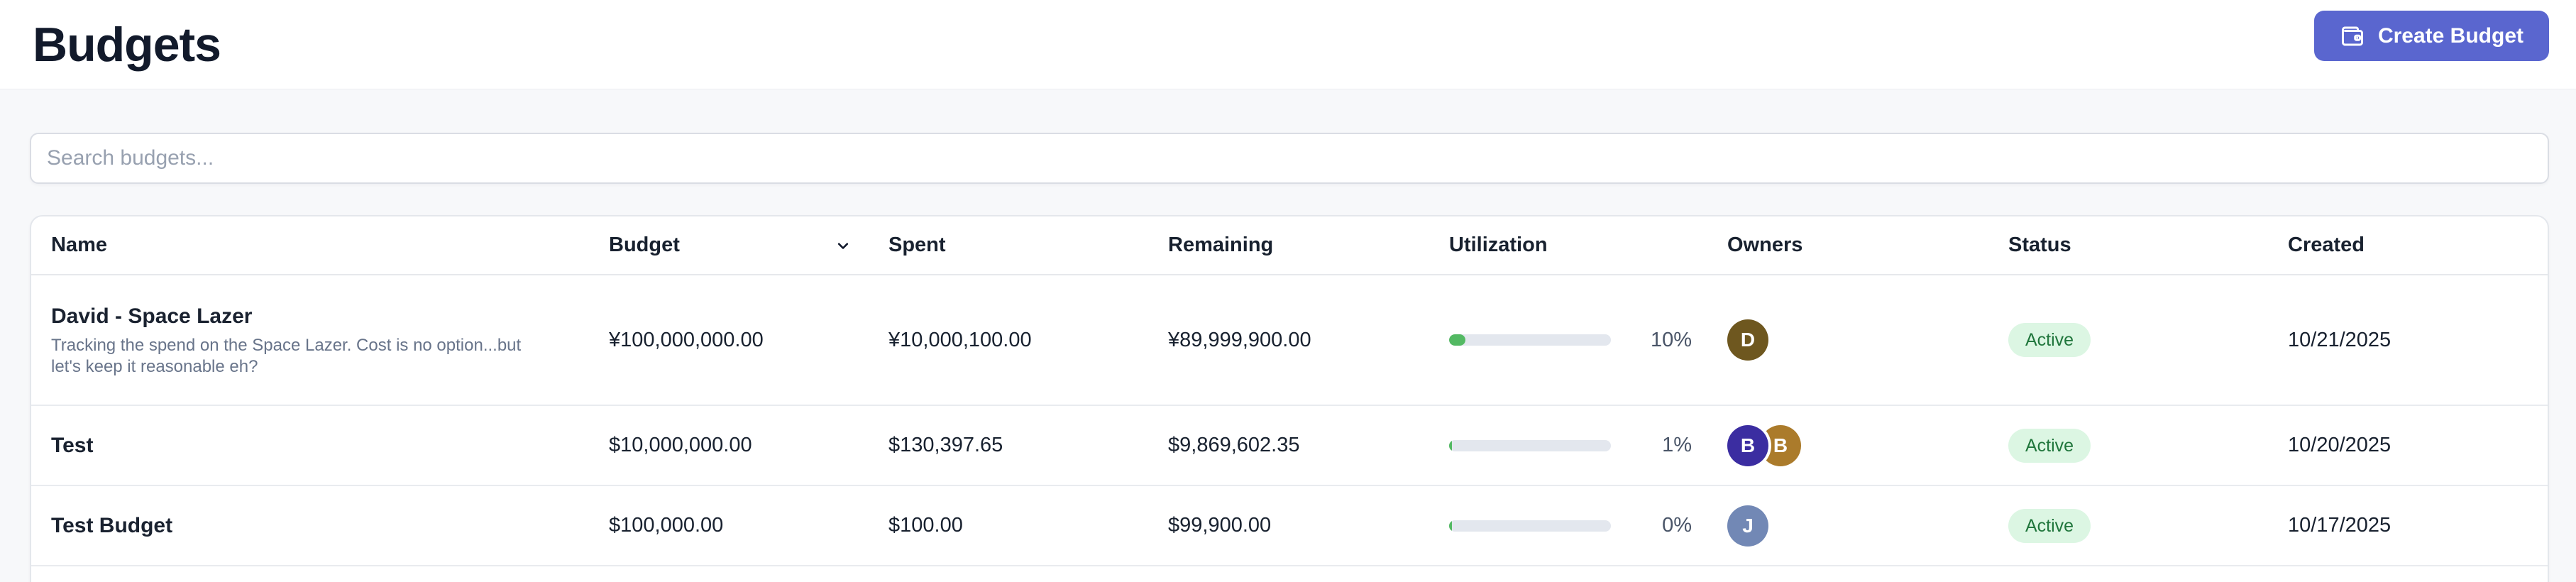 This screenshot has height=582, width=2576. I want to click on column-header-spent: Spent, so click(917, 245).